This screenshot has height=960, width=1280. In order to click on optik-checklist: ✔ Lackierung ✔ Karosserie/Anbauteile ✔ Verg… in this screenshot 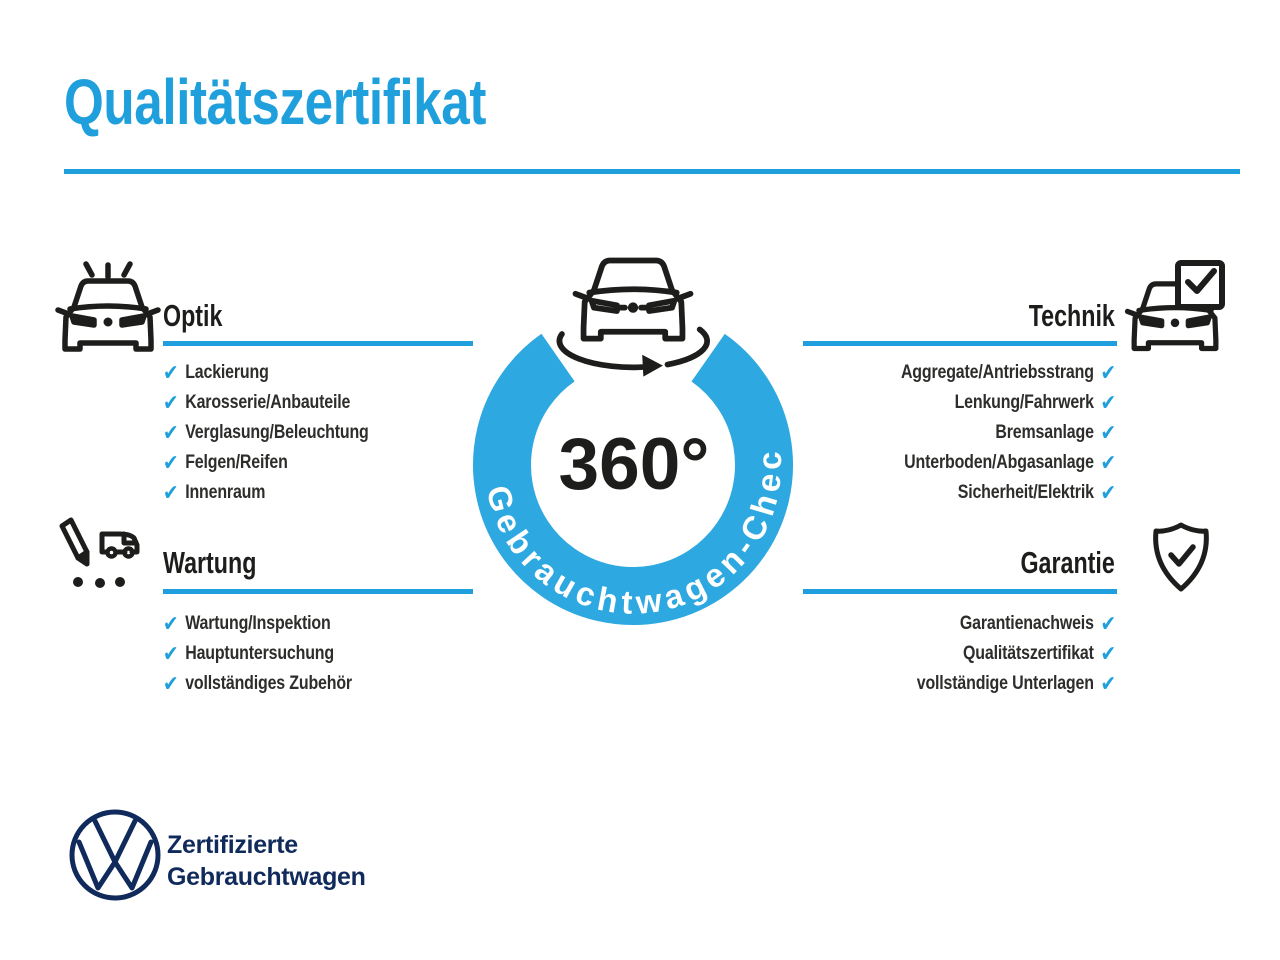, I will do `click(328, 433)`.